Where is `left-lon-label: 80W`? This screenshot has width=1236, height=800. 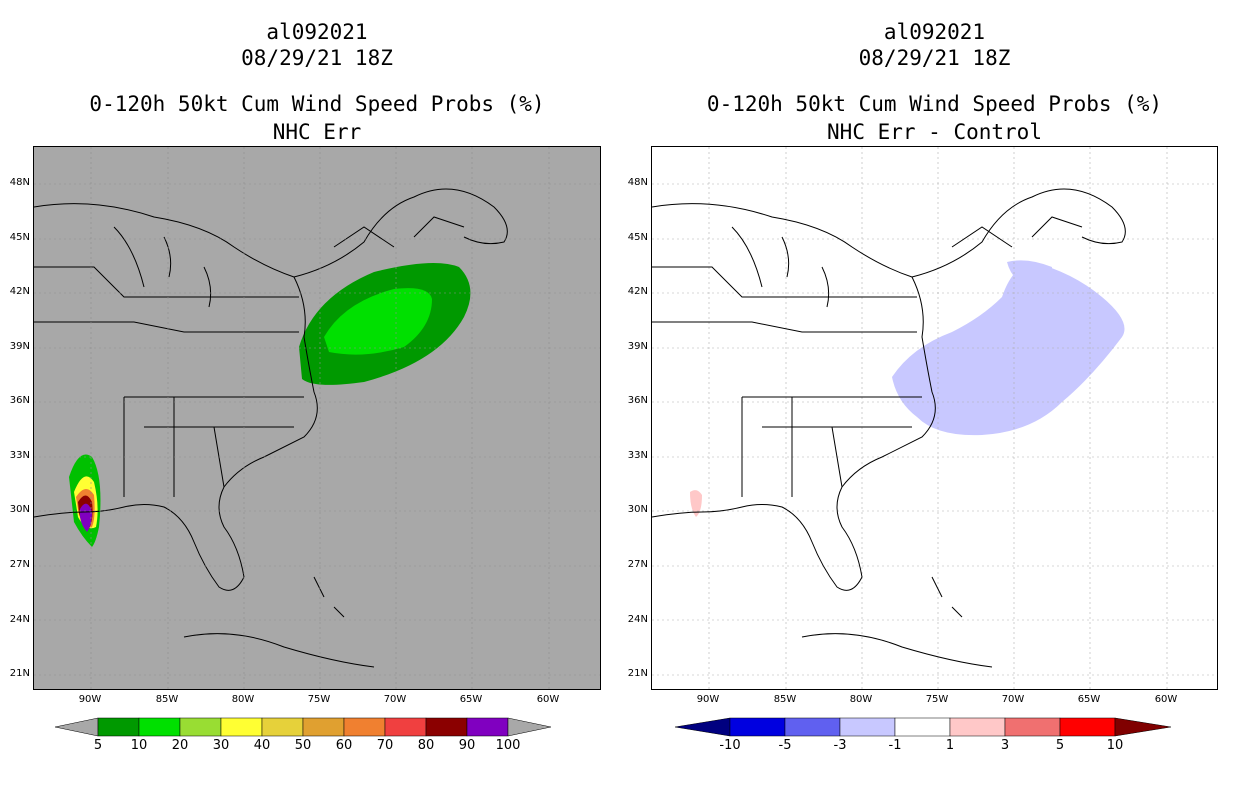
left-lon-label: 80W is located at coordinates (243, 699).